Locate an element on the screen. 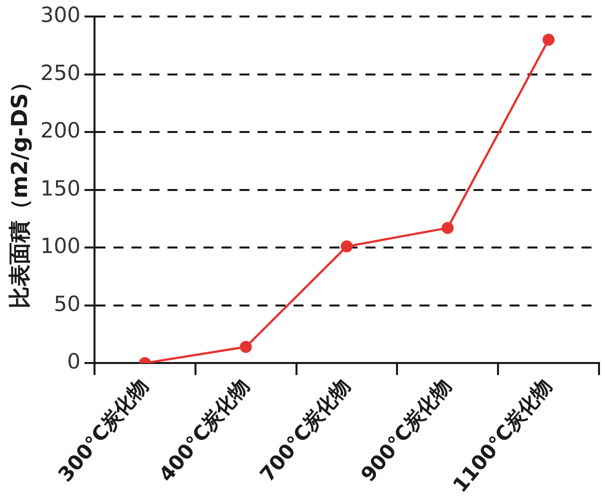 The image size is (605, 498). y-tick-label: 300 is located at coordinates (60, 15).